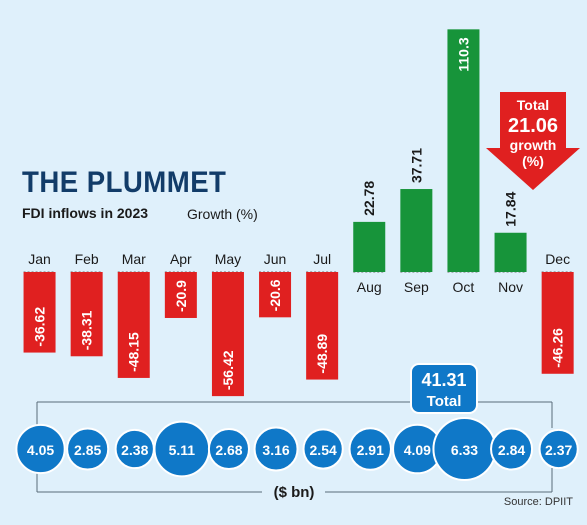 The width and height of the screenshot is (587, 525). I want to click on inflow-circle-jan, so click(40, 449).